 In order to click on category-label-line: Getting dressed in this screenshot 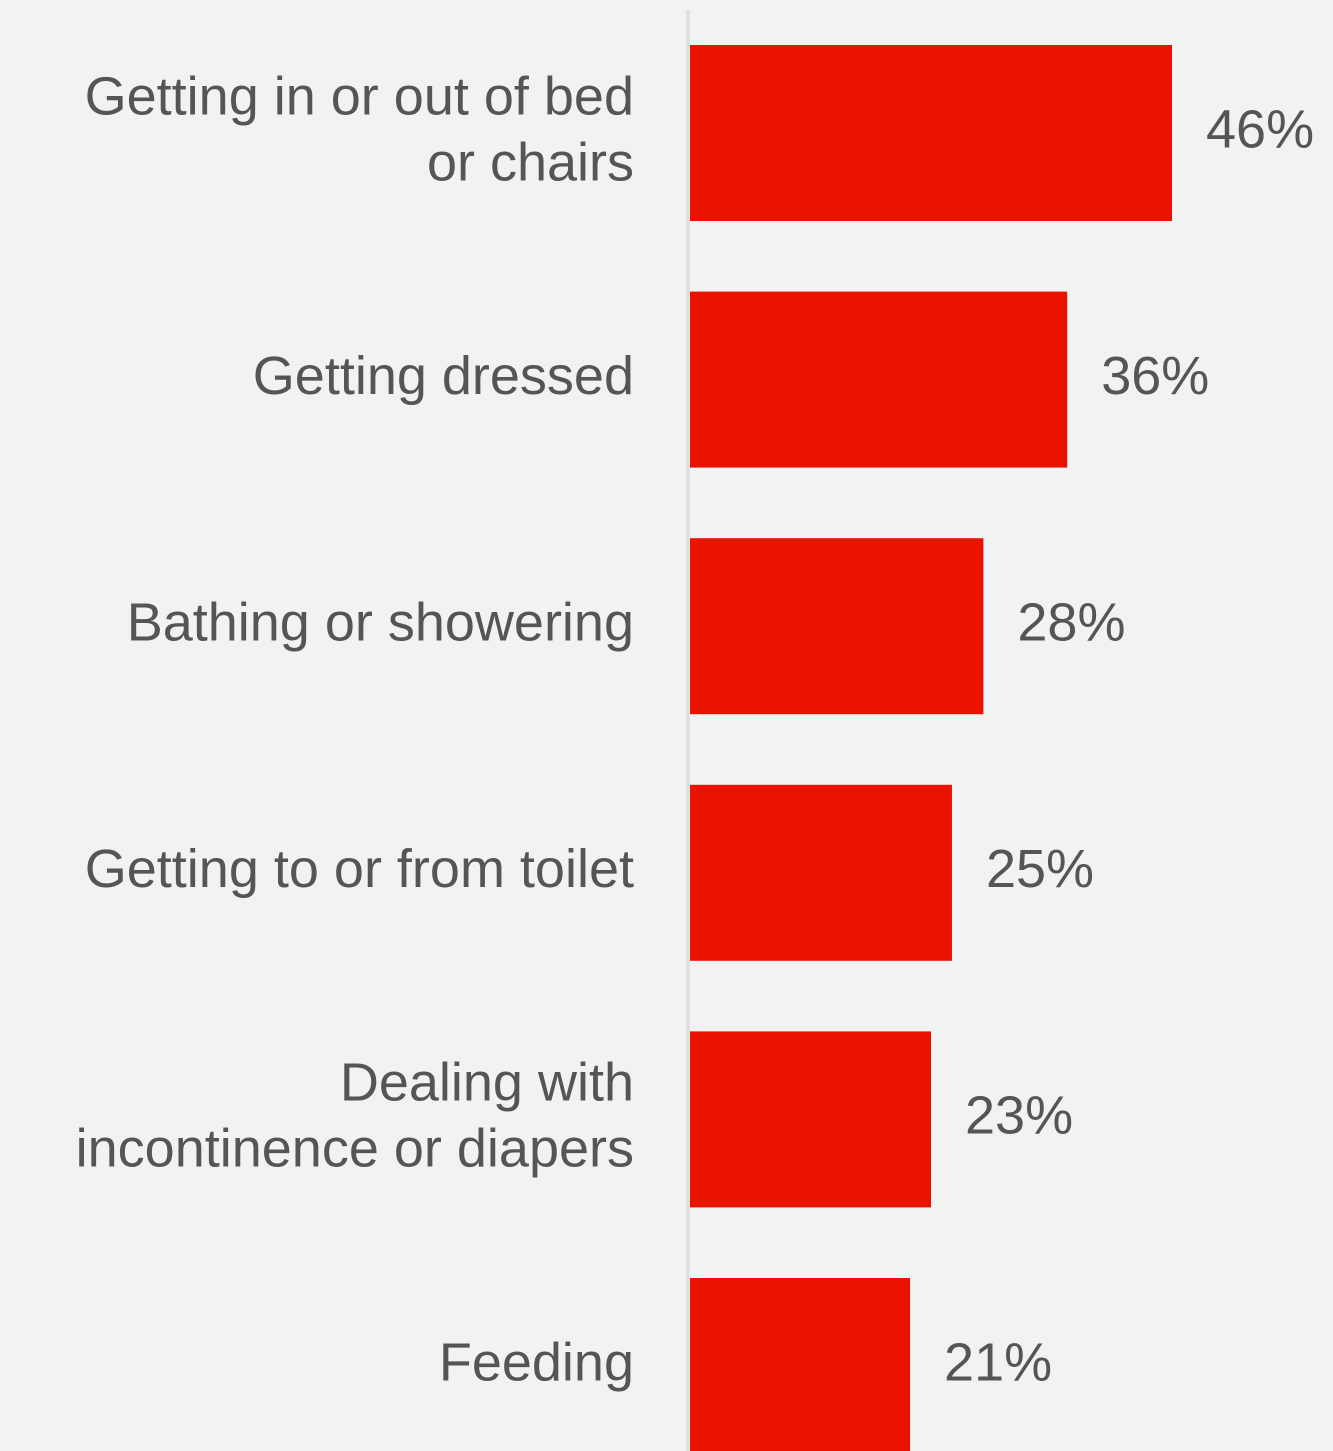, I will do `click(443, 376)`.